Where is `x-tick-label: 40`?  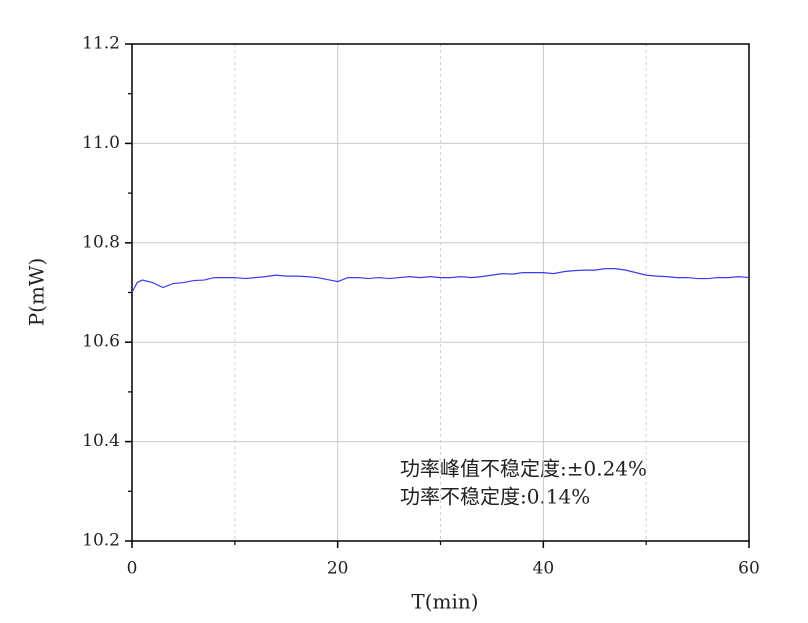
x-tick-label: 40 is located at coordinates (544, 569).